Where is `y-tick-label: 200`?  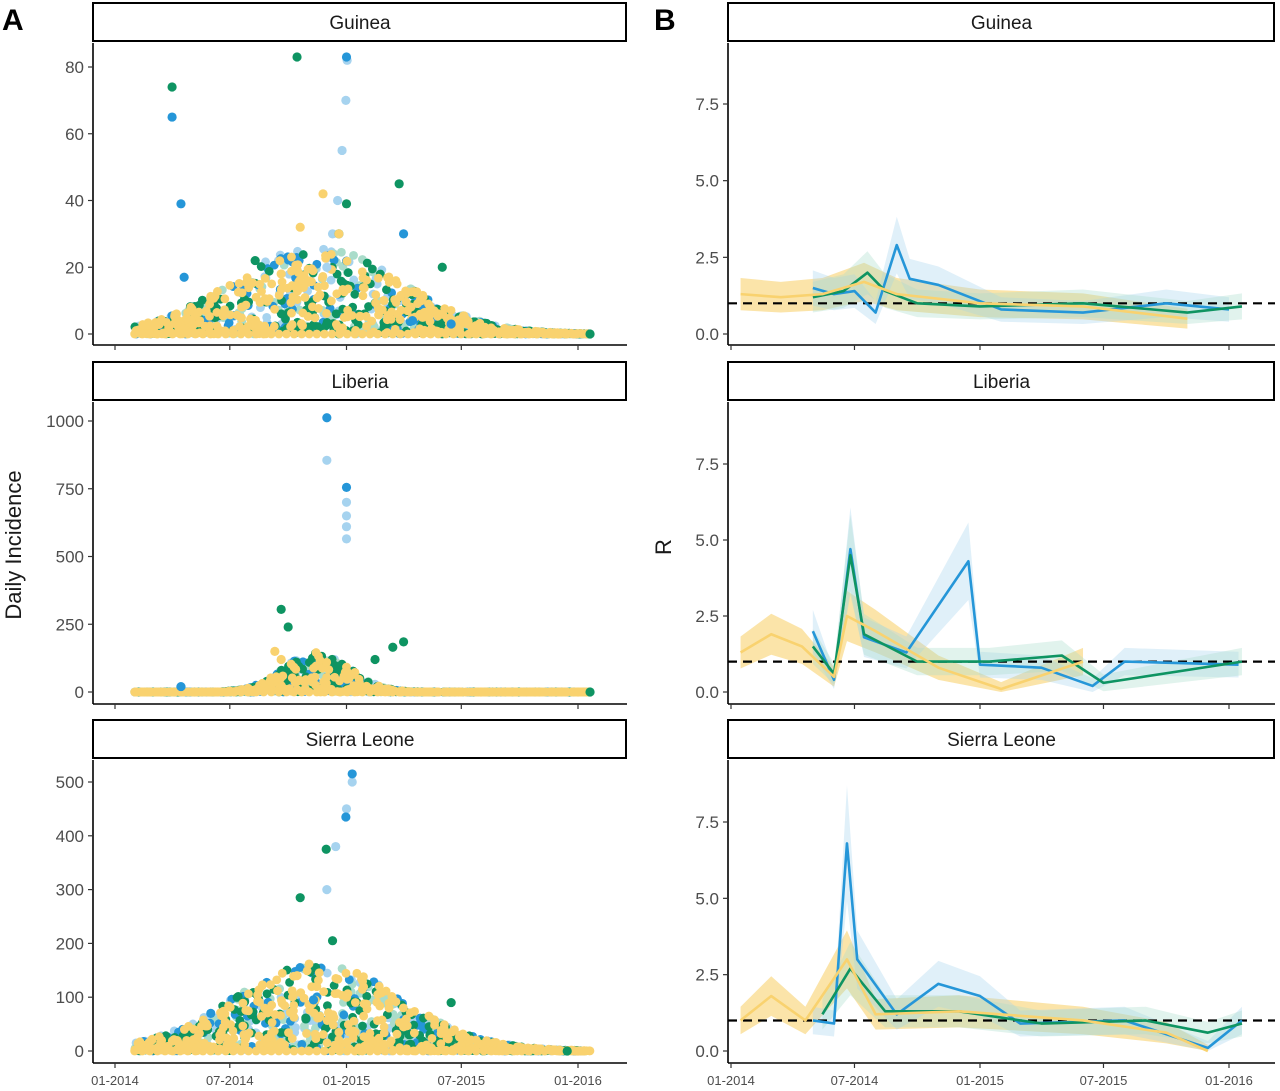 y-tick-label: 200 is located at coordinates (70, 943).